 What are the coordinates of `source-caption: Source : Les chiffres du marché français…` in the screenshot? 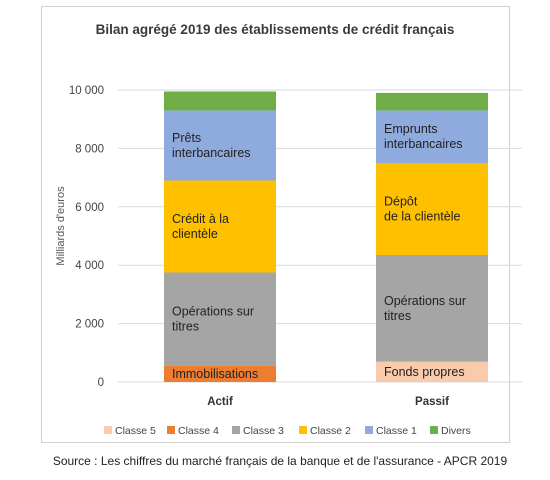 It's located at (280, 461).